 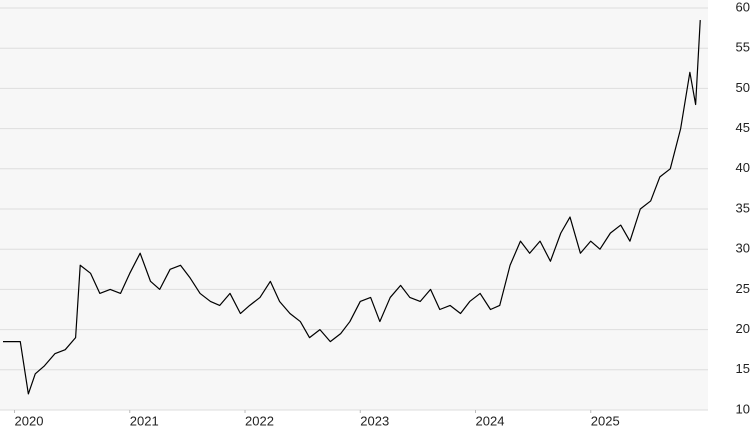 I want to click on y-tick-label: 30, so click(x=743, y=248).